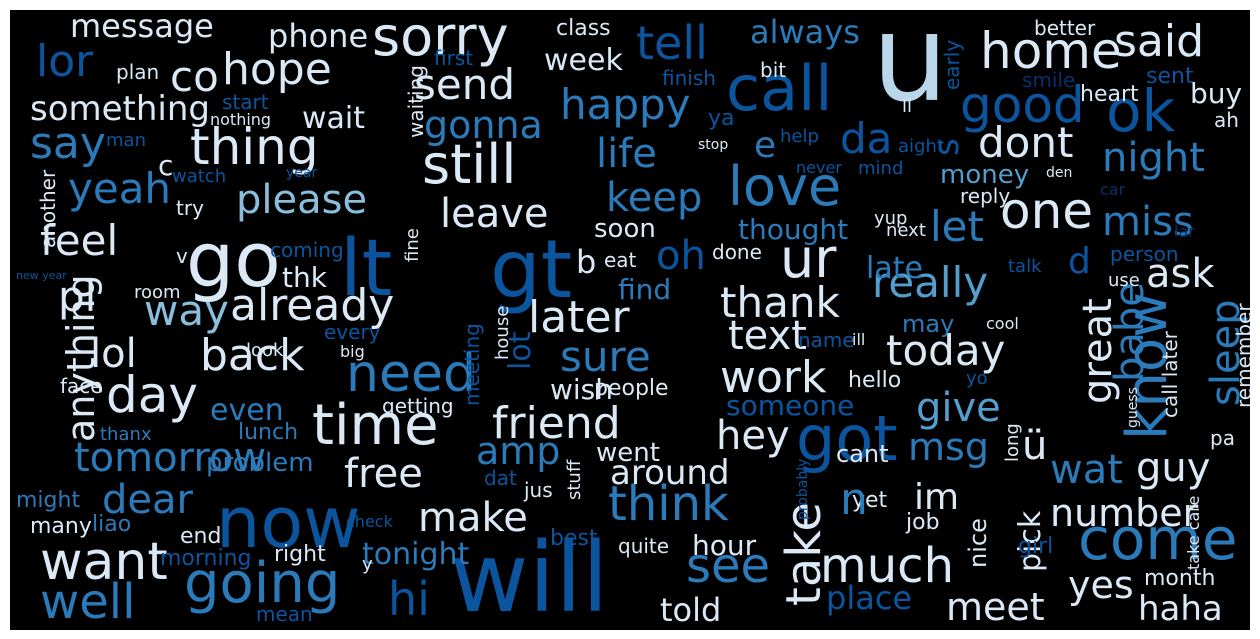 Image resolution: width=1260 pixels, height=639 pixels. I want to click on word-year: year, so click(302, 173).